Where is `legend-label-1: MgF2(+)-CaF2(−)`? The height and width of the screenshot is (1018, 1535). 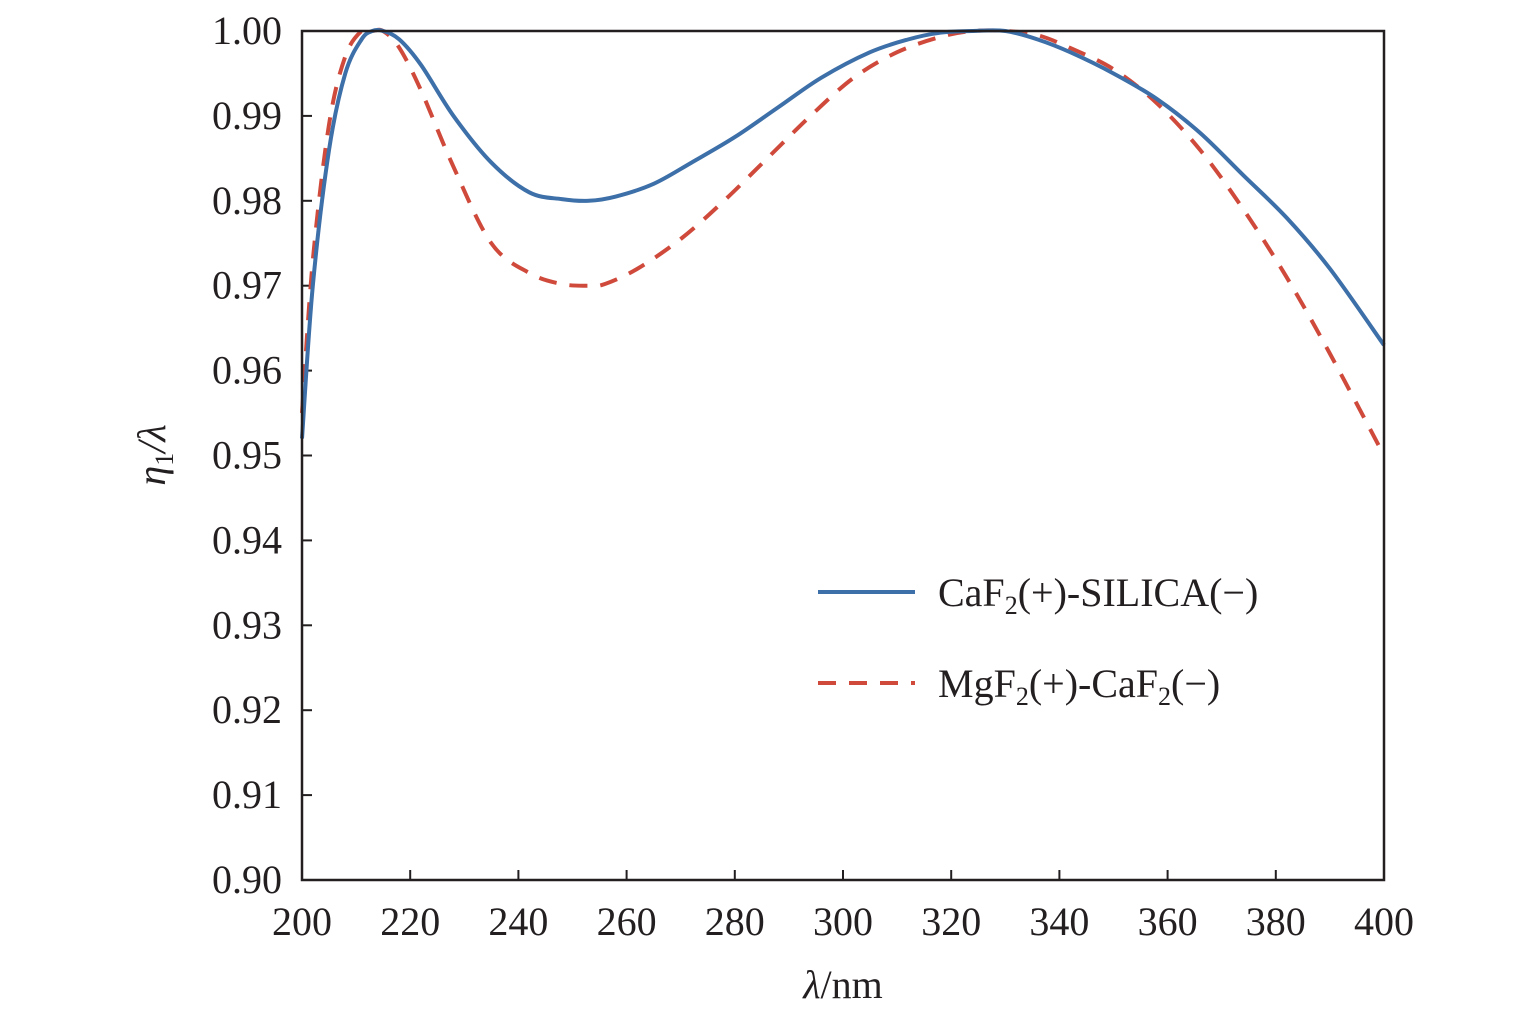
legend-label-1: MgF2(+)-CaF2(−) is located at coordinates (1079, 686).